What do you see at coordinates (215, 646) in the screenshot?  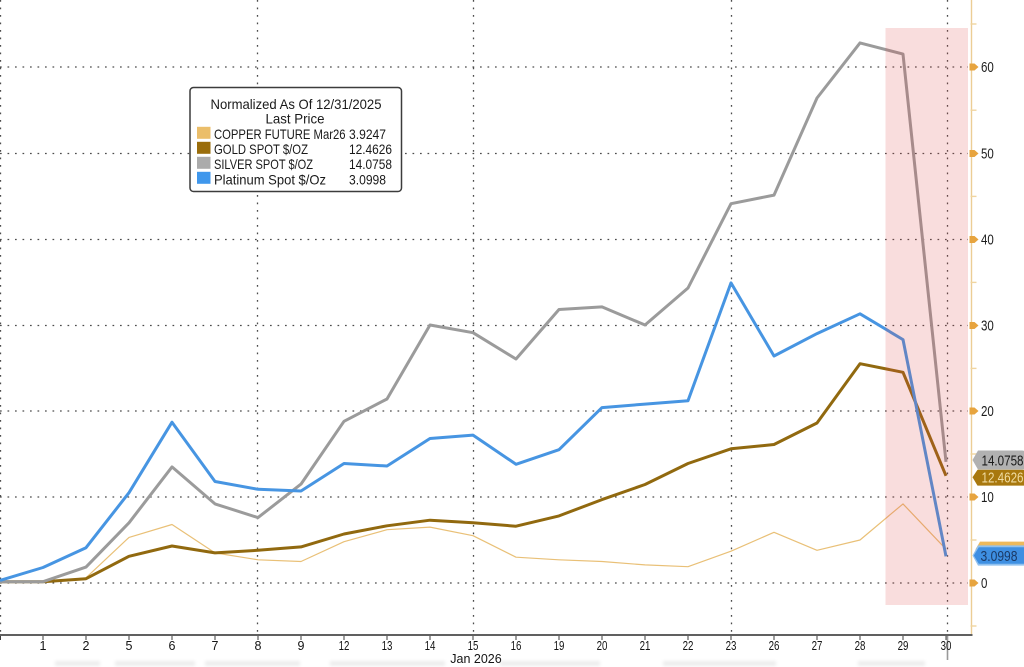 I see `svg-text: 7` at bounding box center [215, 646].